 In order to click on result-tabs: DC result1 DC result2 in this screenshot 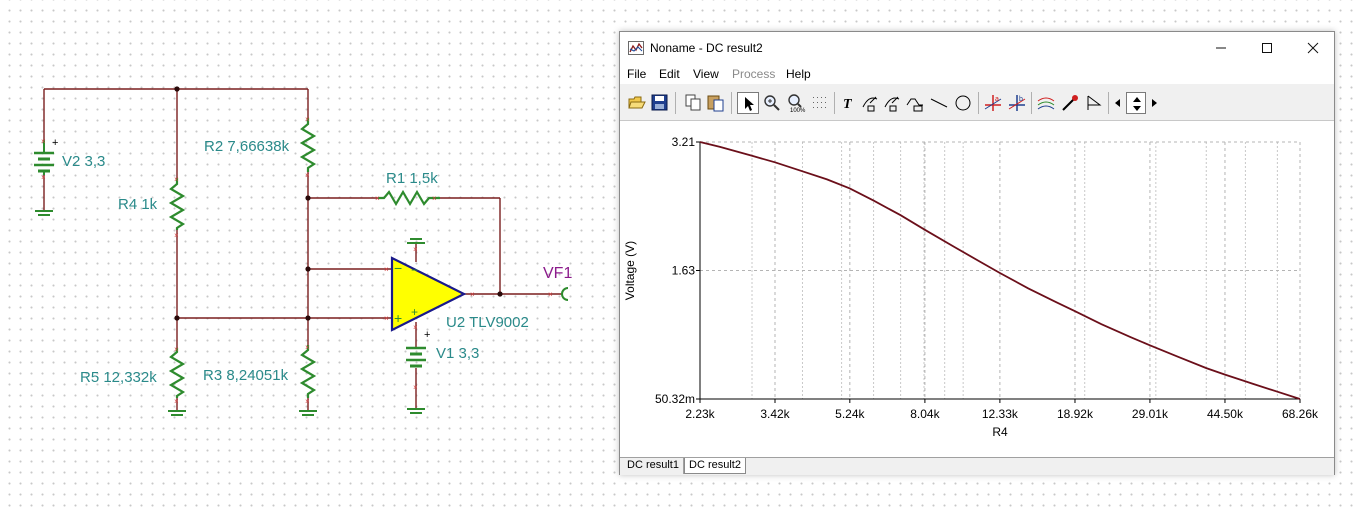, I will do `click(977, 466)`.